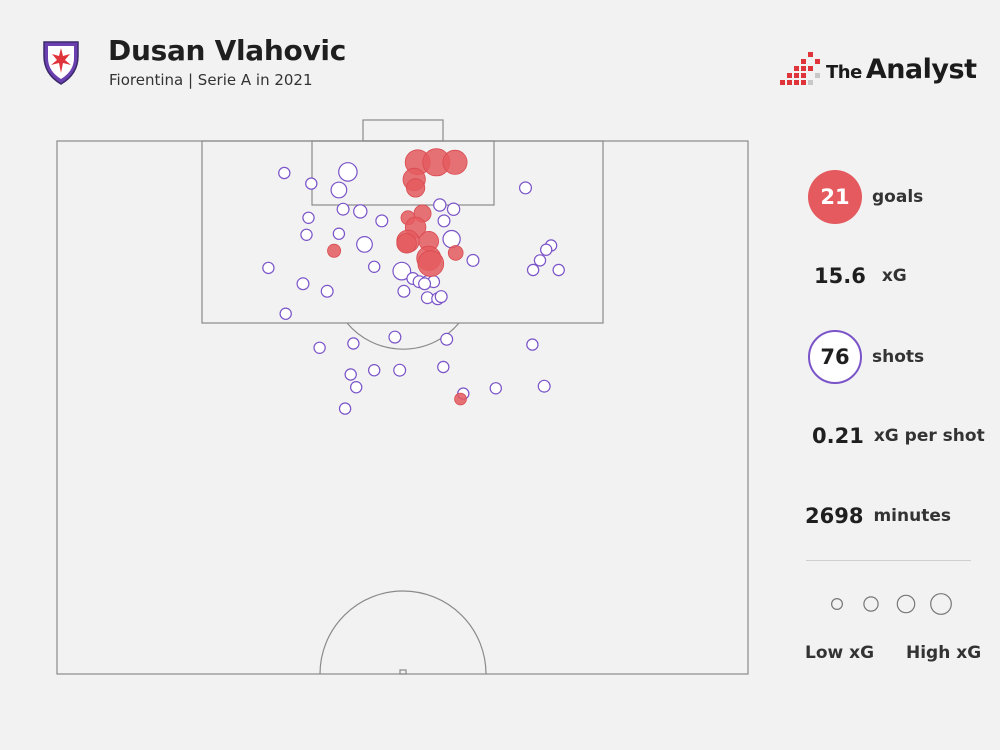 The height and width of the screenshot is (750, 1000). What do you see at coordinates (211, 80) in the screenshot?
I see `team-season-subtitle: Fiorentina | Serie A in 2021` at bounding box center [211, 80].